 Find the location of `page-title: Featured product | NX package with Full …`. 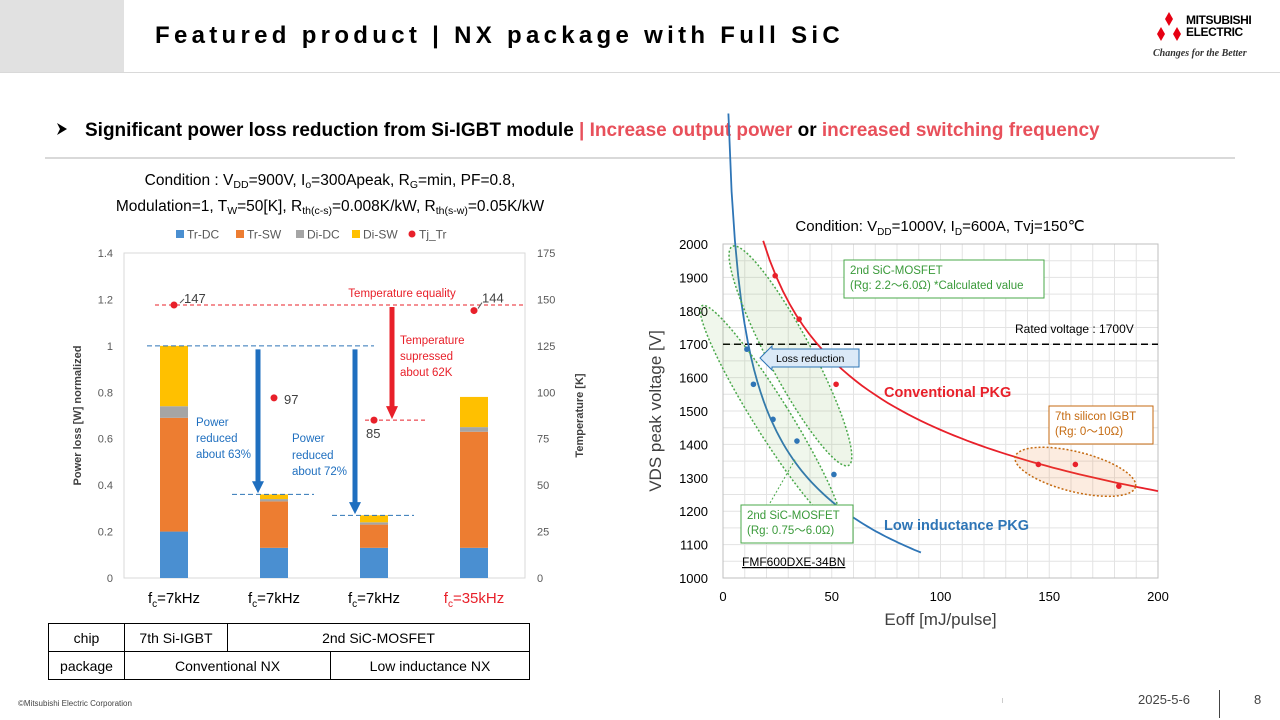

page-title: Featured product | NX package with Full … is located at coordinates (500, 35).